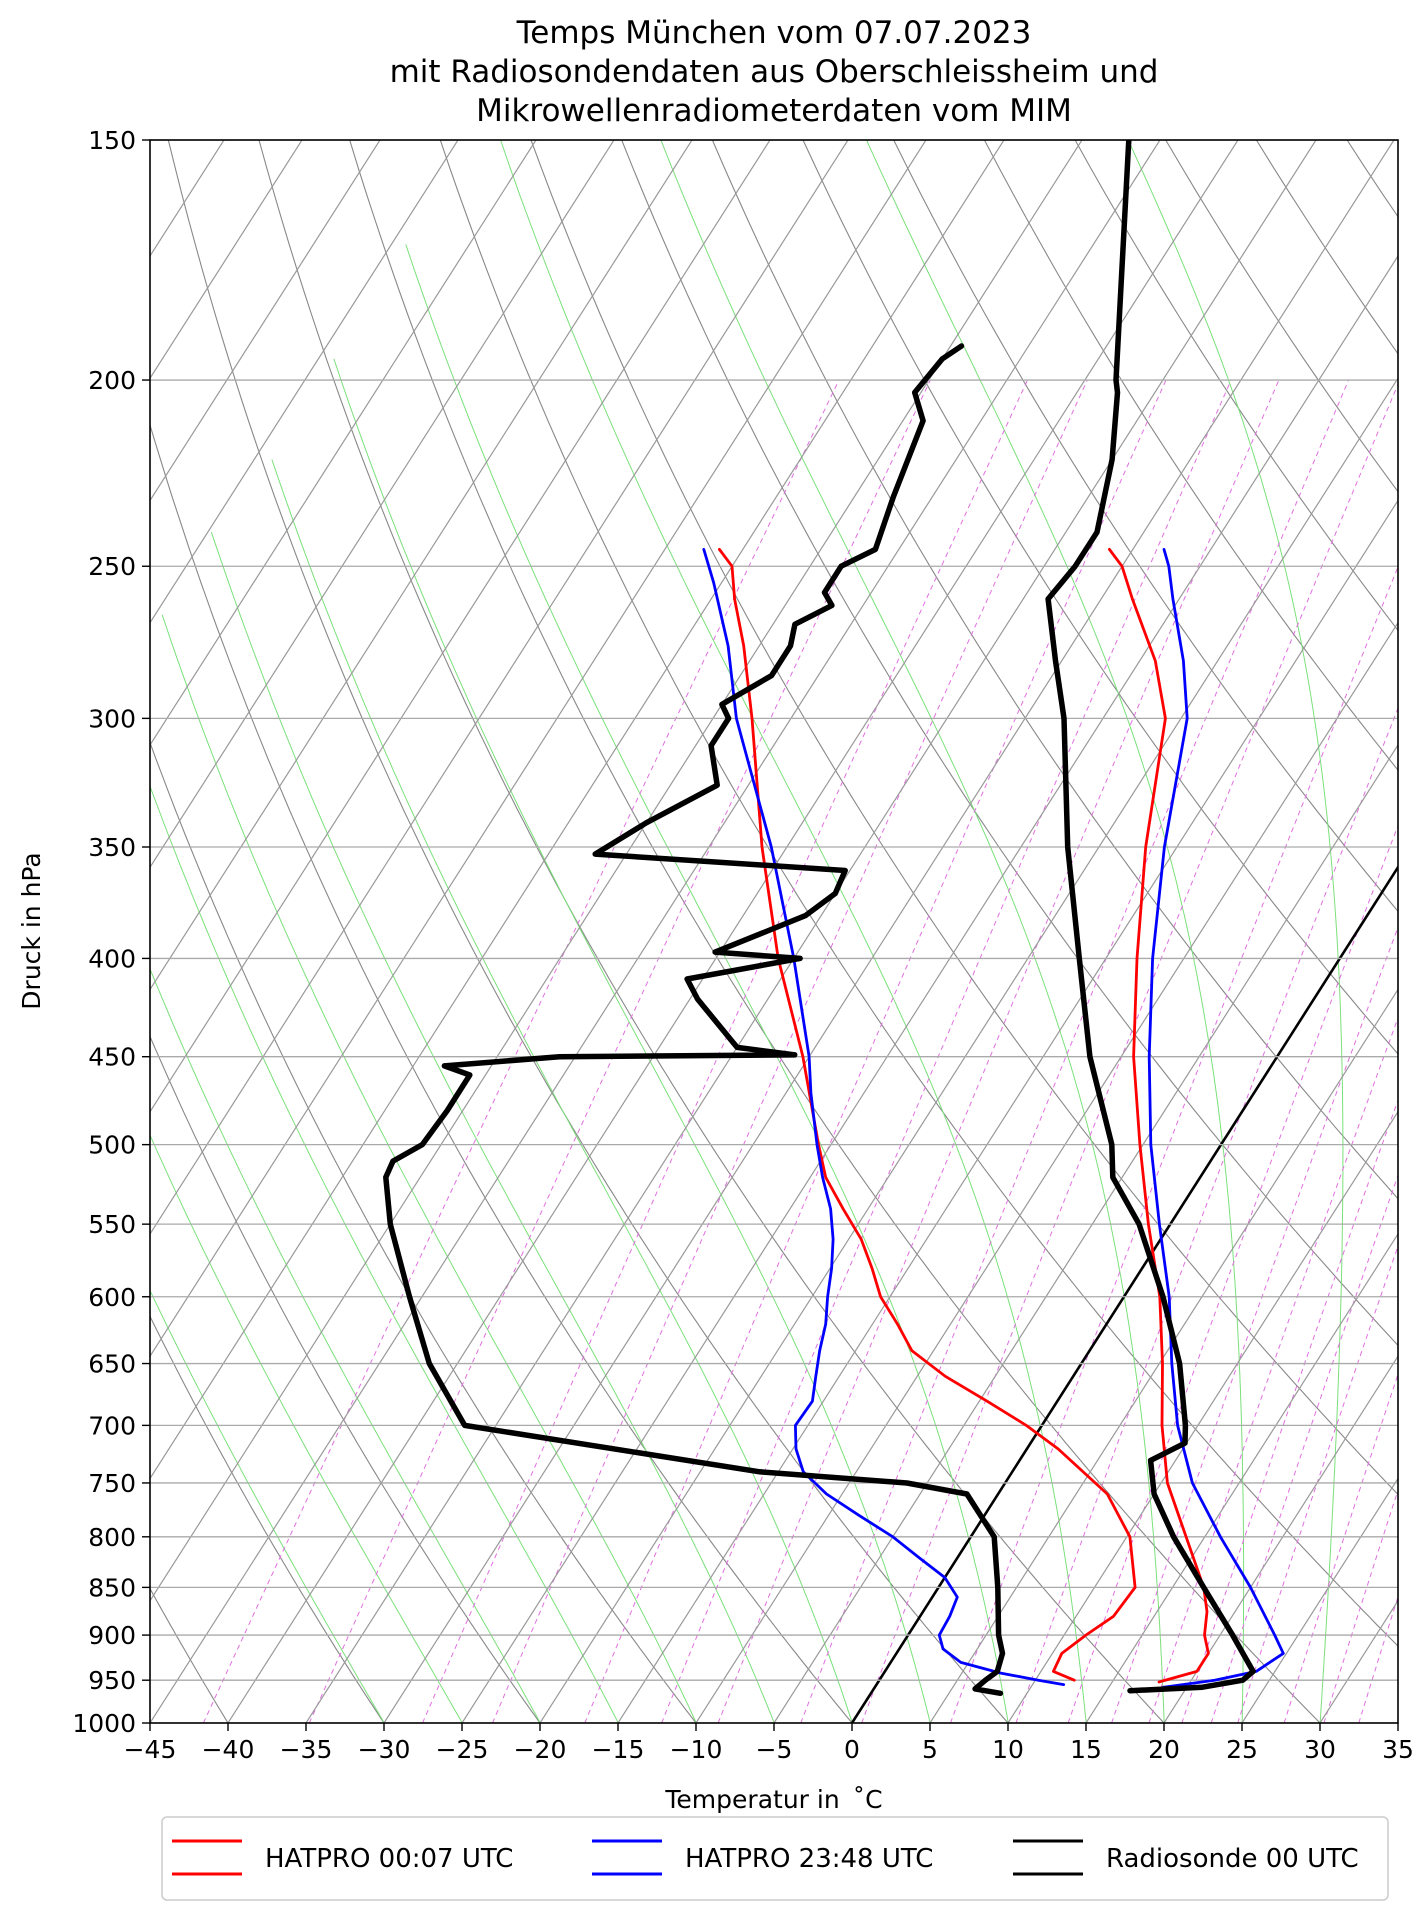  What do you see at coordinates (112, 958) in the screenshot?
I see `y-tick-label: 400` at bounding box center [112, 958].